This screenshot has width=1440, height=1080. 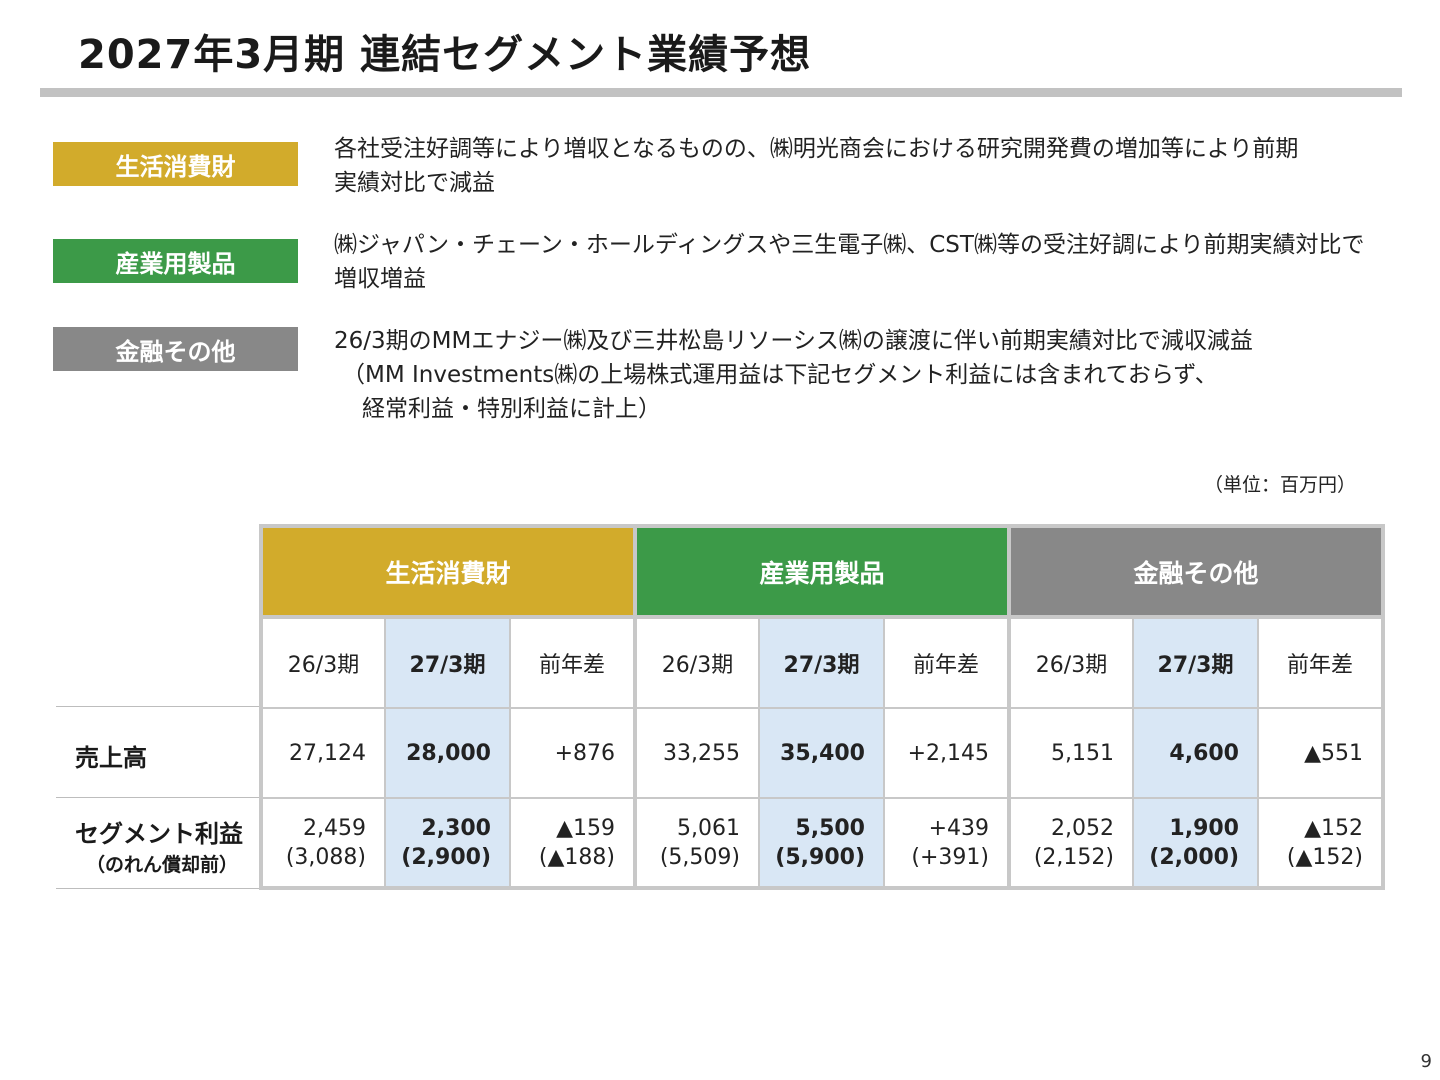 I want to click on description-line: 増収増益, so click(x=380, y=279).